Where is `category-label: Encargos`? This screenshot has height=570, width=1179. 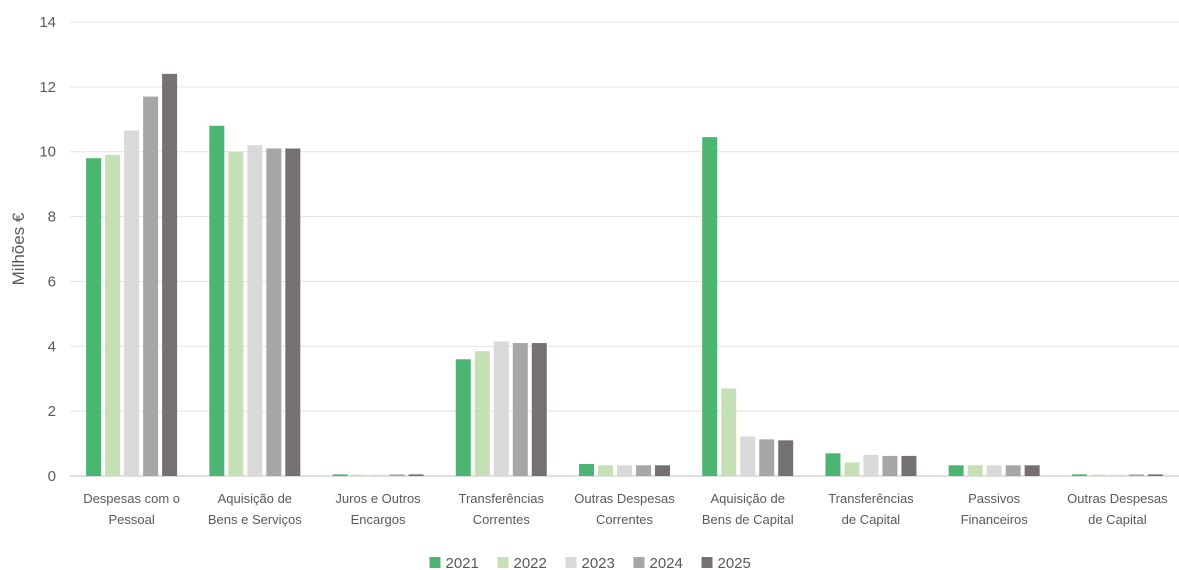
category-label: Encargos is located at coordinates (378, 519).